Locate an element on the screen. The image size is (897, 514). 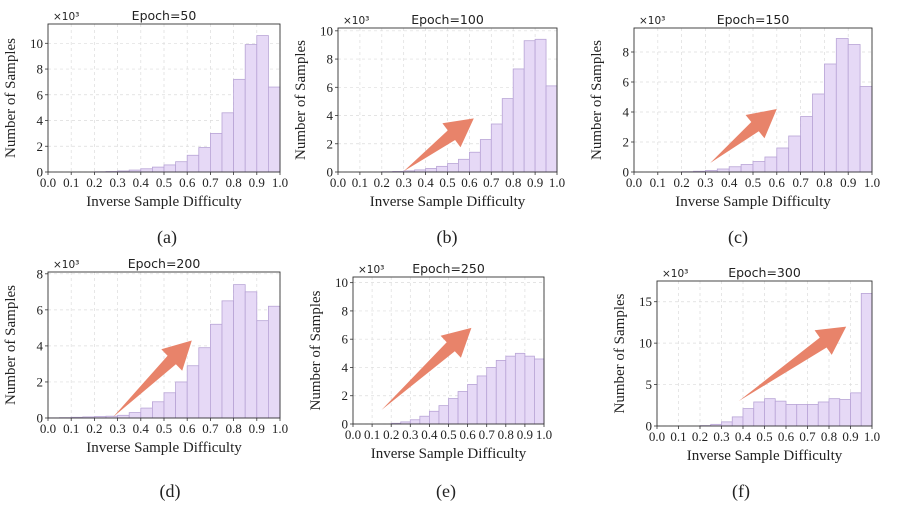
y-tick-label: 2 is located at coordinates (345, 395).